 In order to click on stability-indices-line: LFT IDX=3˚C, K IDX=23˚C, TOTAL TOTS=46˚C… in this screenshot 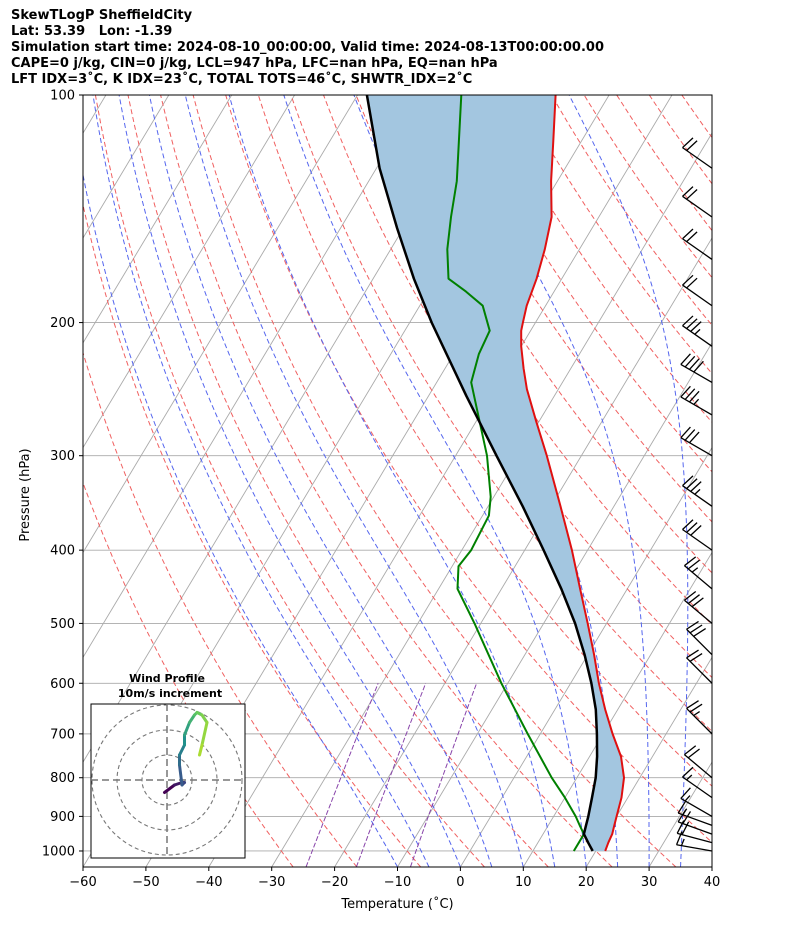, I will do `click(242, 79)`.